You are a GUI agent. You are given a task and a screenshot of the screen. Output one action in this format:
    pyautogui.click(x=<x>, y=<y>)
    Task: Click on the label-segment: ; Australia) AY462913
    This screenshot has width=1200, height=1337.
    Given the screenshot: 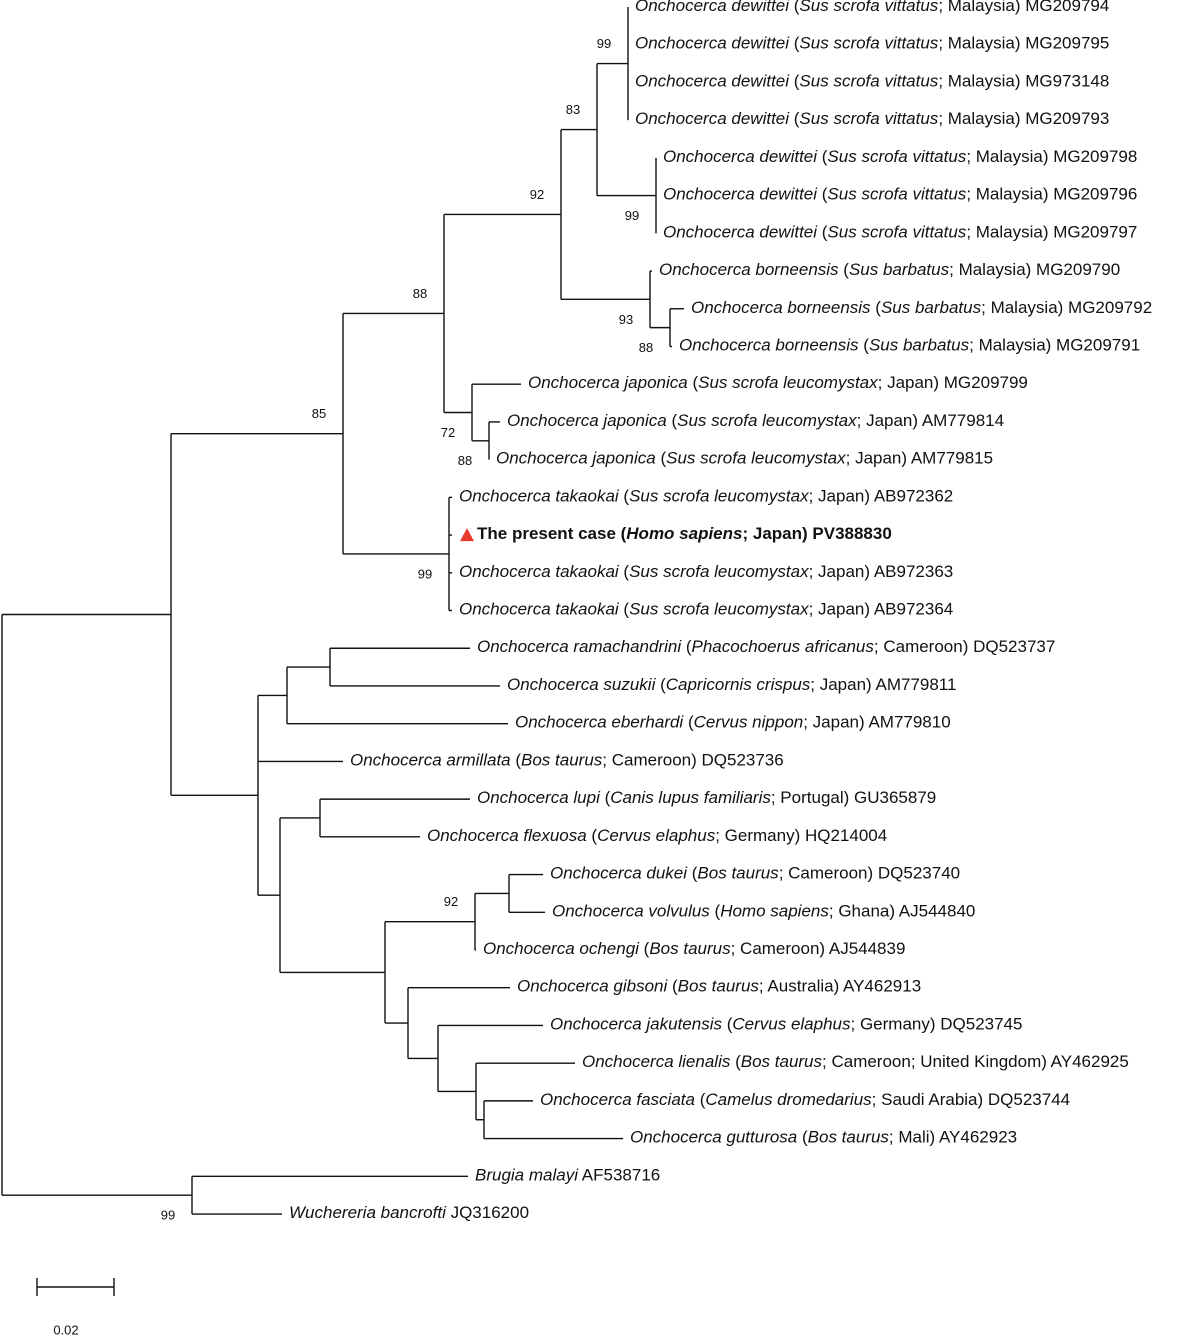 What is the action you would take?
    pyautogui.click(x=840, y=986)
    